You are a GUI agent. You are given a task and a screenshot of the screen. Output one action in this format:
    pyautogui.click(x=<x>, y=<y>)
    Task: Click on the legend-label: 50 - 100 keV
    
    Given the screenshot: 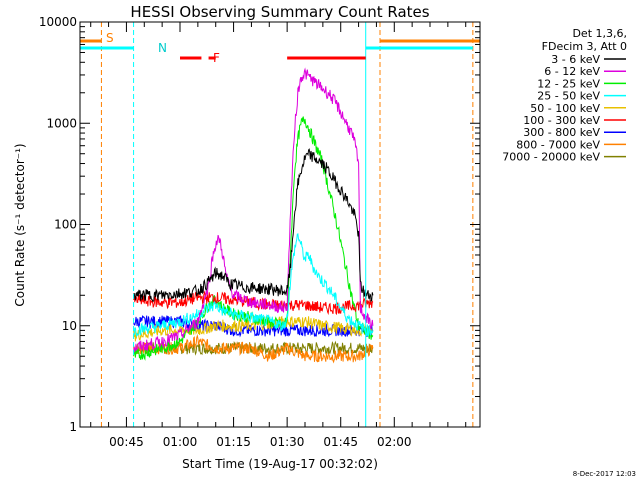 What is the action you would take?
    pyautogui.click(x=565, y=108)
    